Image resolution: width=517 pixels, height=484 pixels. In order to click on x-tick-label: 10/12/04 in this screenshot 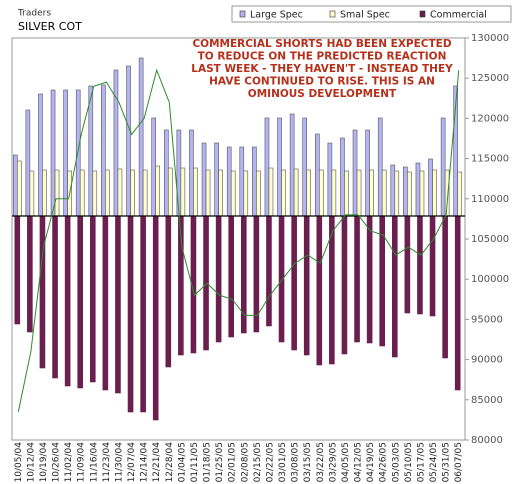, I will do `click(31, 462)`.